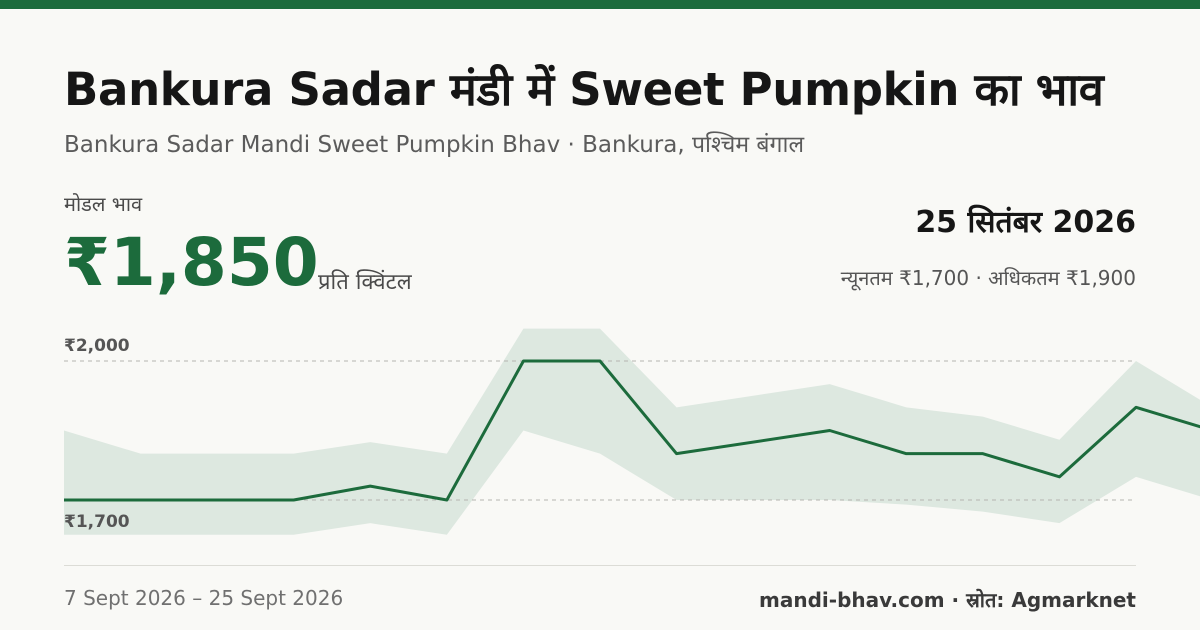 This screenshot has height=630, width=1200. What do you see at coordinates (365, 282) in the screenshot?
I see `price-unit: प्रति क्विंटल` at bounding box center [365, 282].